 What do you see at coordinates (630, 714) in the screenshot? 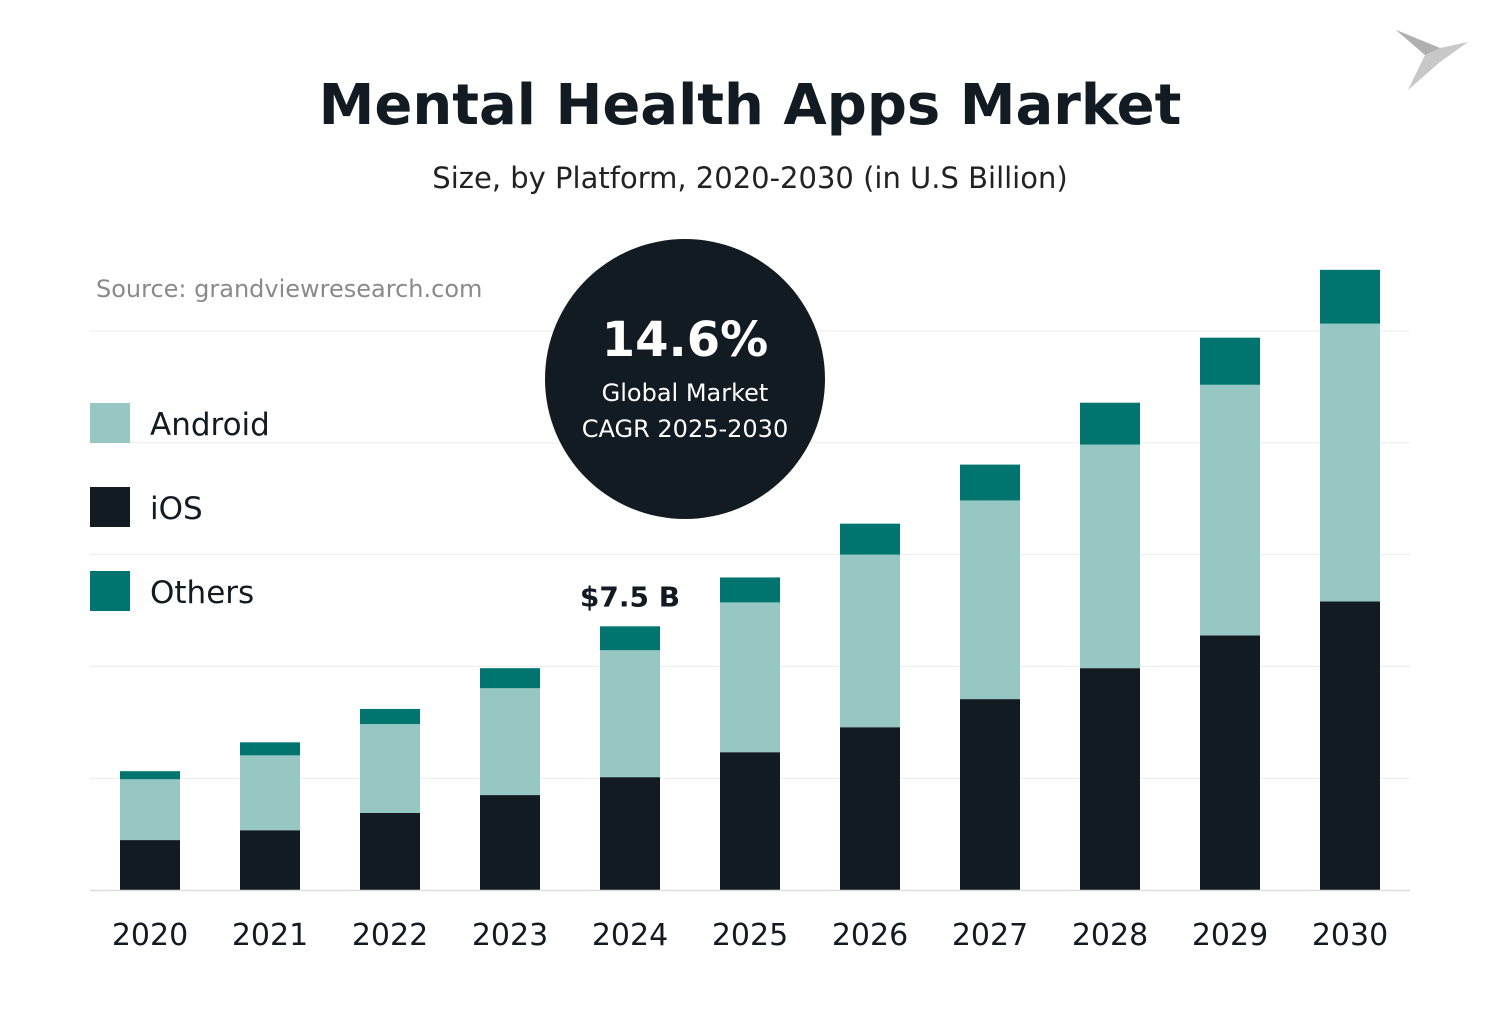
I see `bar-android-2024` at bounding box center [630, 714].